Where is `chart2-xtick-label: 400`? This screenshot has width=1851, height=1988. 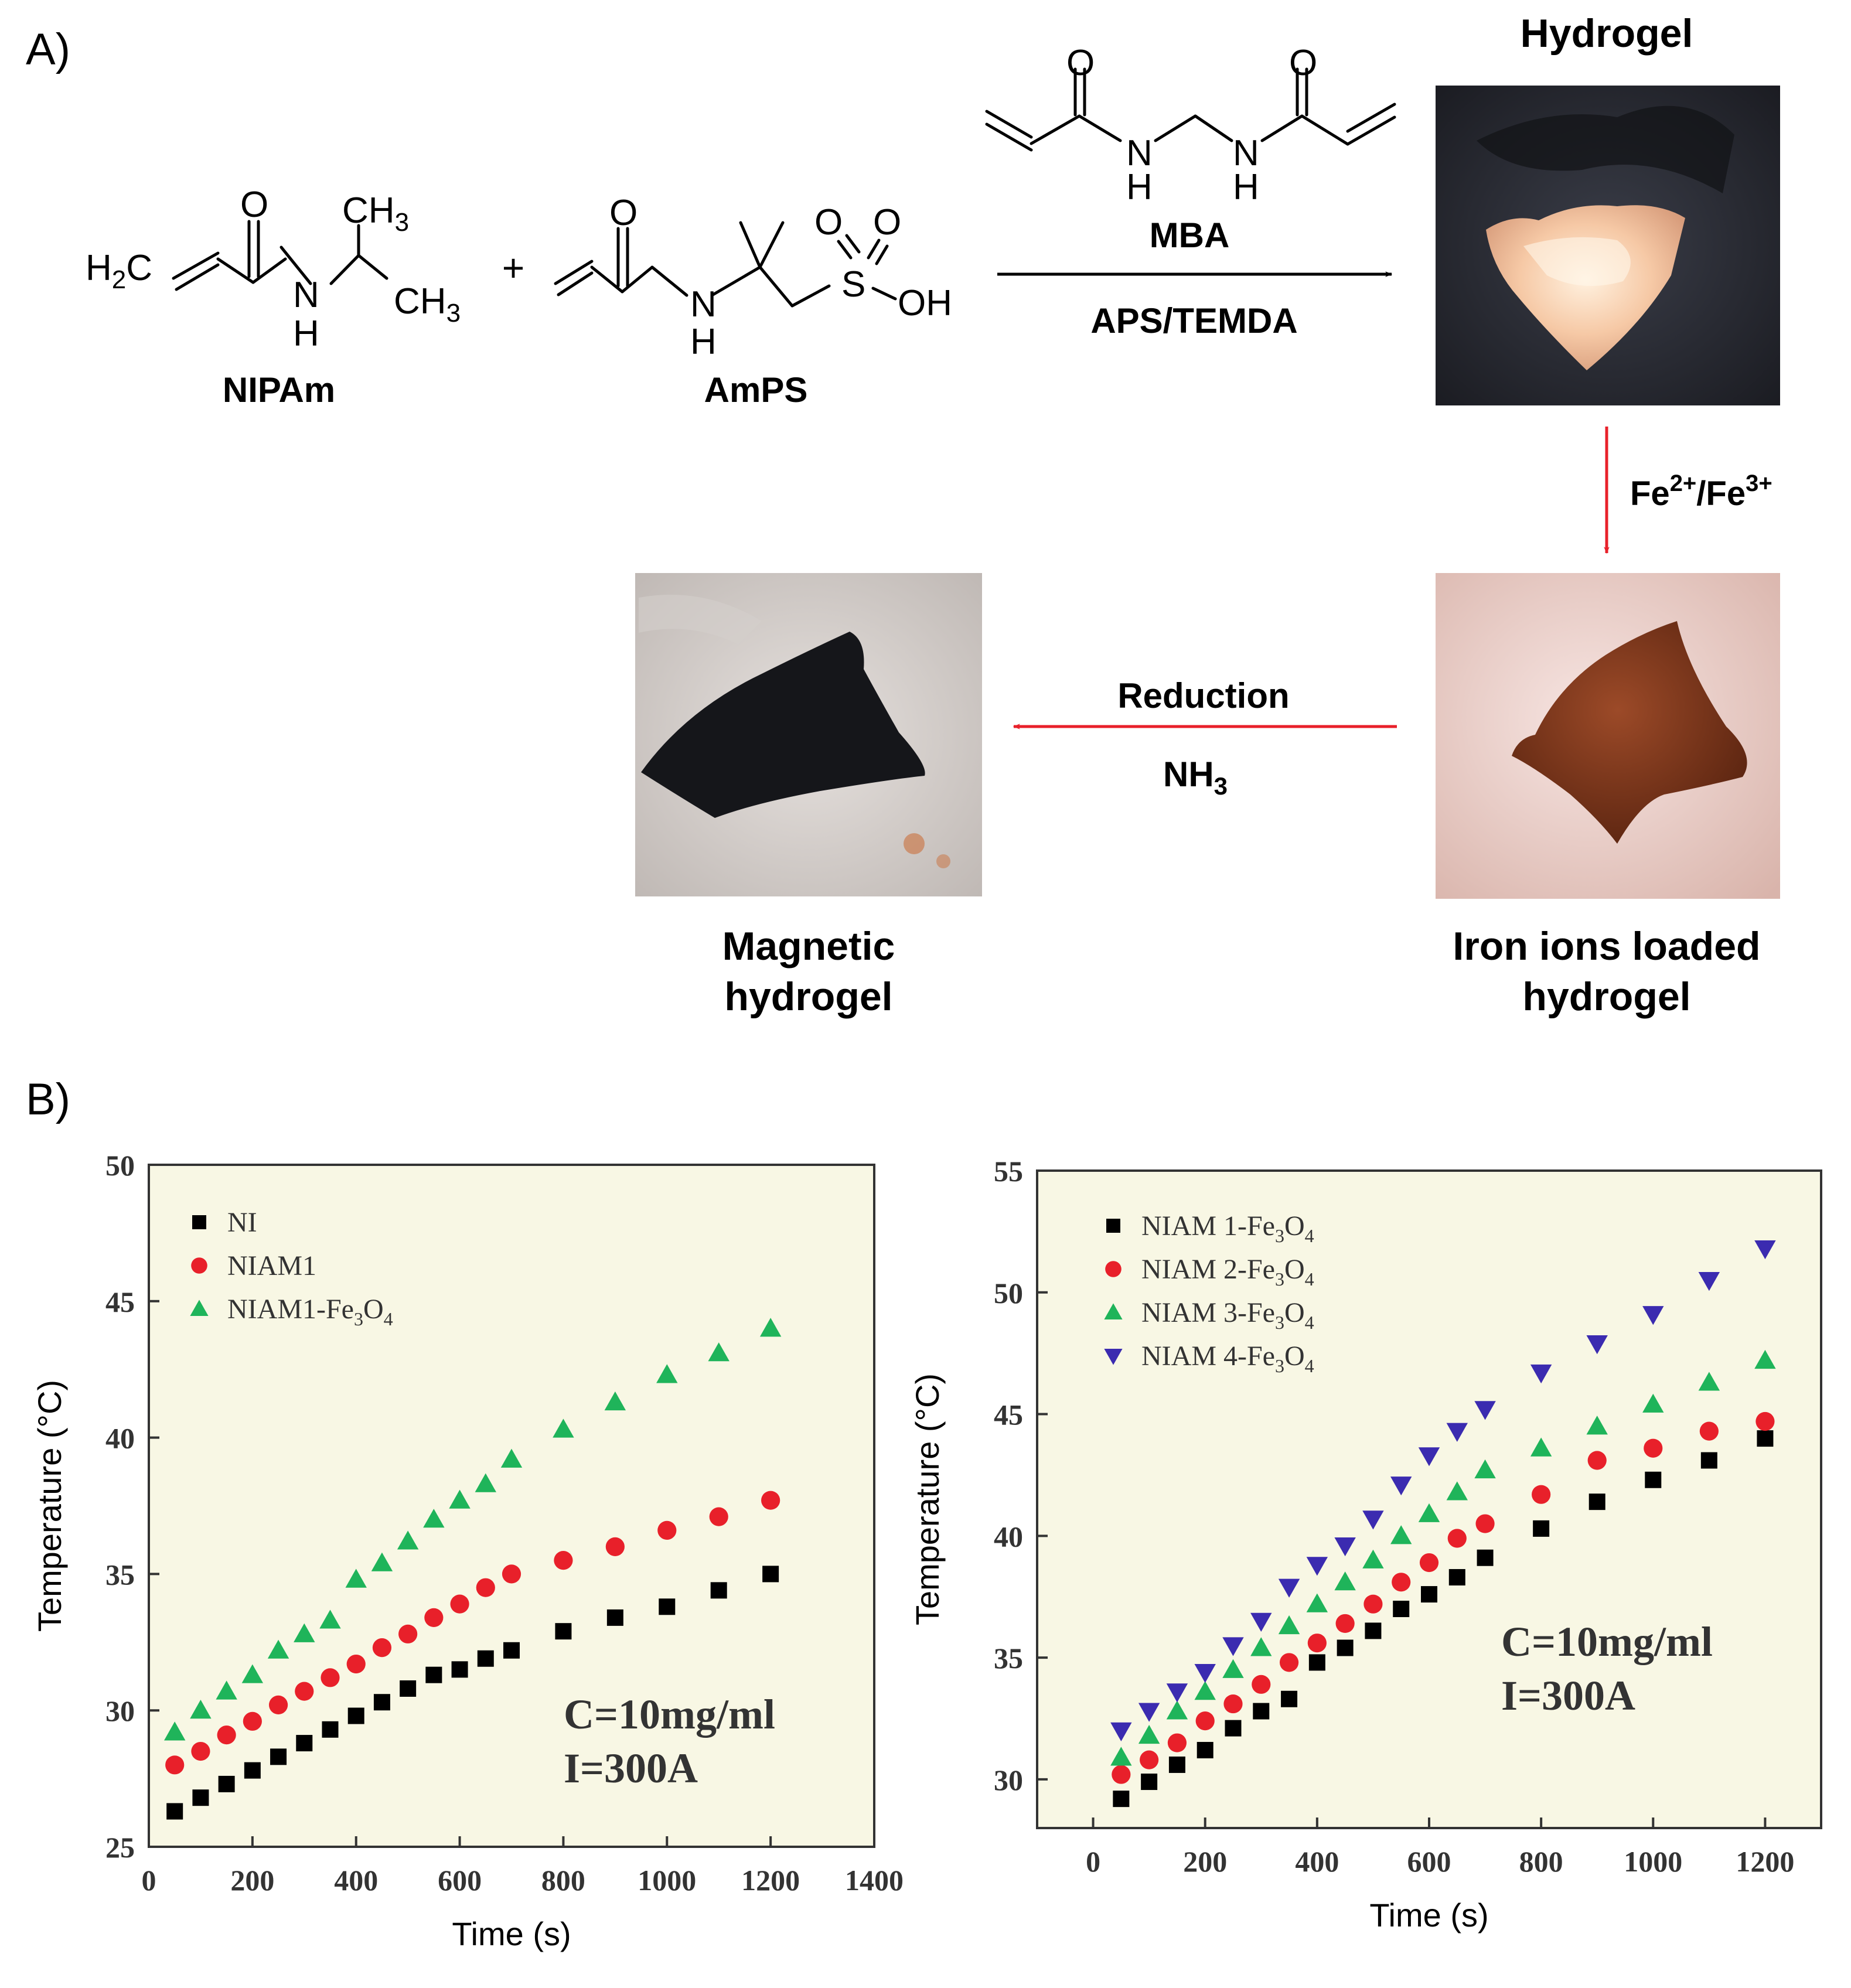 chart2-xtick-label: 400 is located at coordinates (1317, 1861).